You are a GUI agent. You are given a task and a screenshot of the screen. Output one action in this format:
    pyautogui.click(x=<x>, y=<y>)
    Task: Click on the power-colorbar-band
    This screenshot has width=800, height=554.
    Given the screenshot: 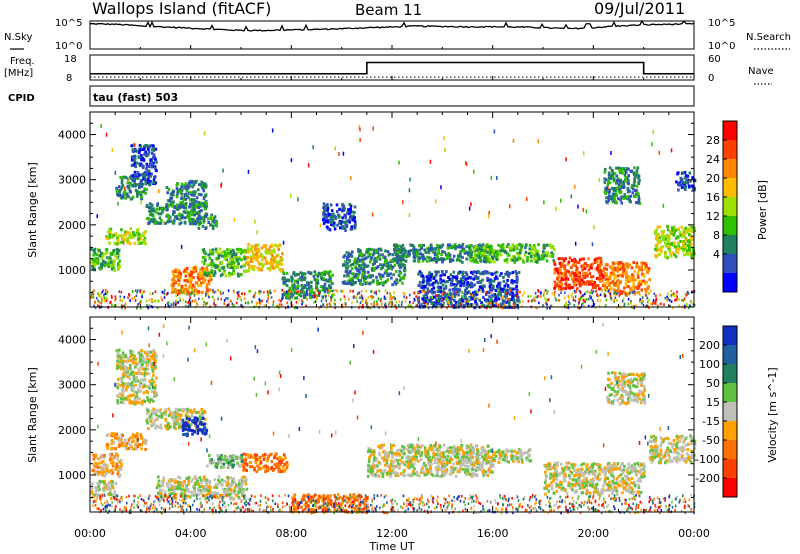 What is the action you would take?
    pyautogui.click(x=730, y=169)
    